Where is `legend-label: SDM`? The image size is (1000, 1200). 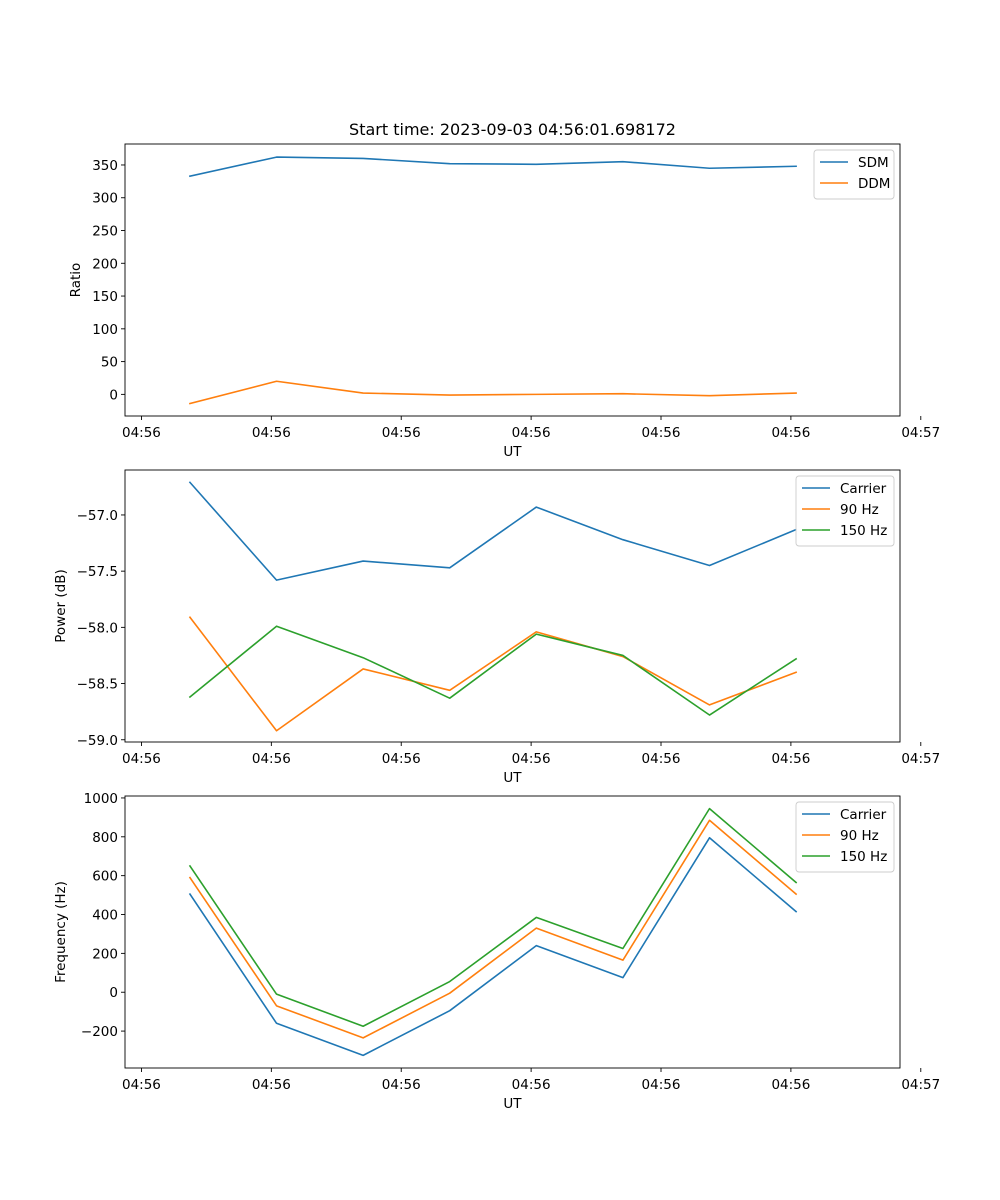
legend-label: SDM is located at coordinates (873, 163).